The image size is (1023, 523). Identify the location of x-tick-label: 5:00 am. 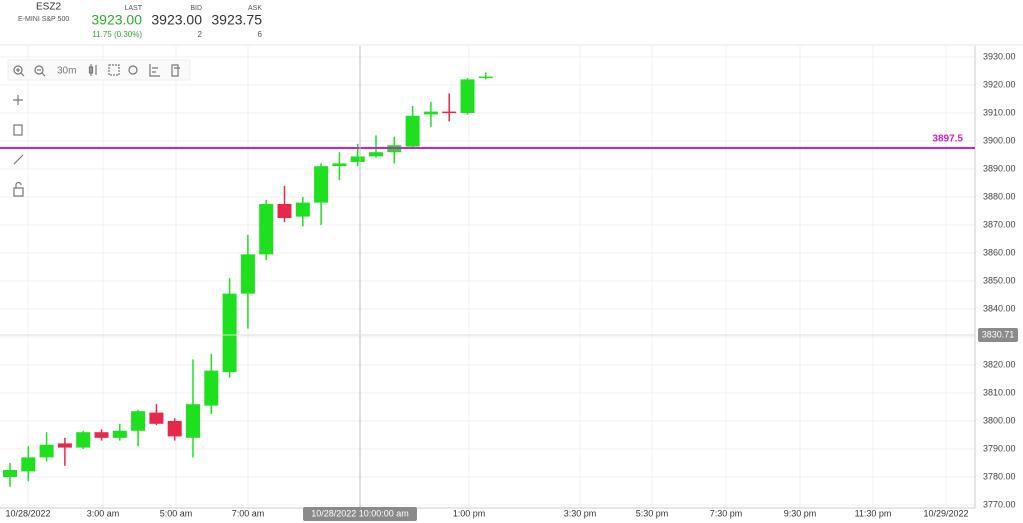
(176, 513).